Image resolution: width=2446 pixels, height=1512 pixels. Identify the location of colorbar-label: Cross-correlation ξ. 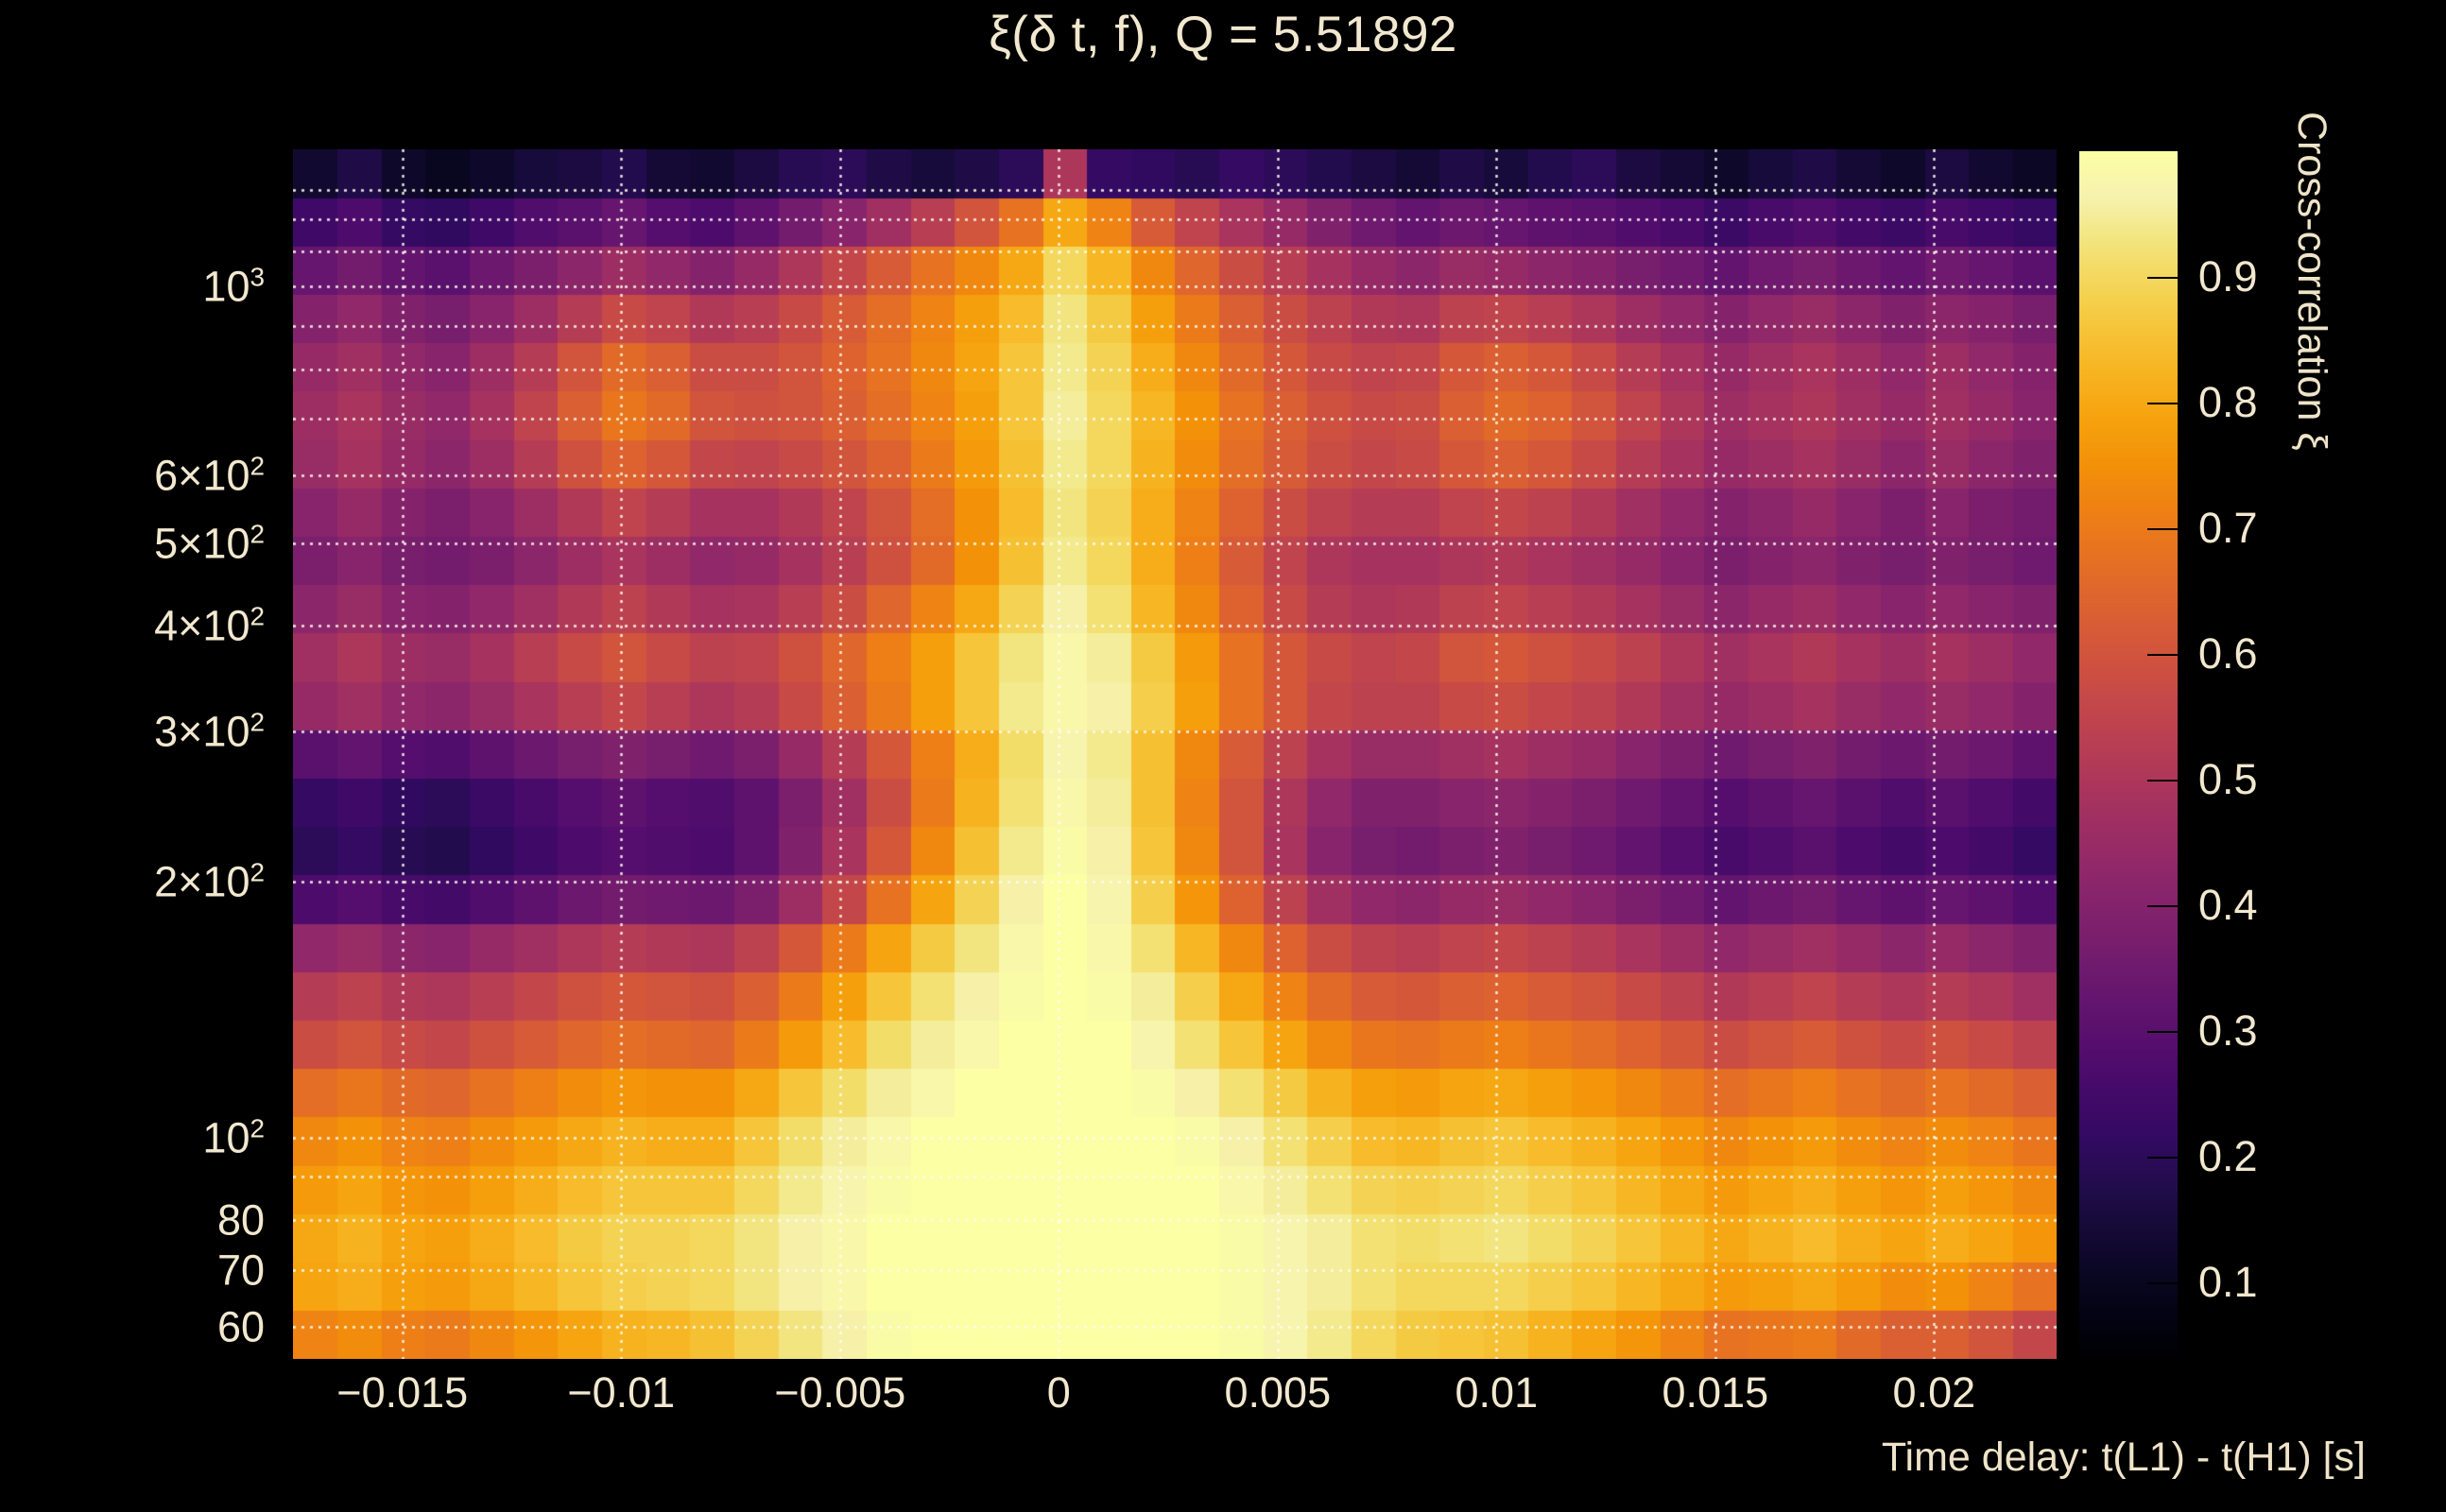
(2311, 281).